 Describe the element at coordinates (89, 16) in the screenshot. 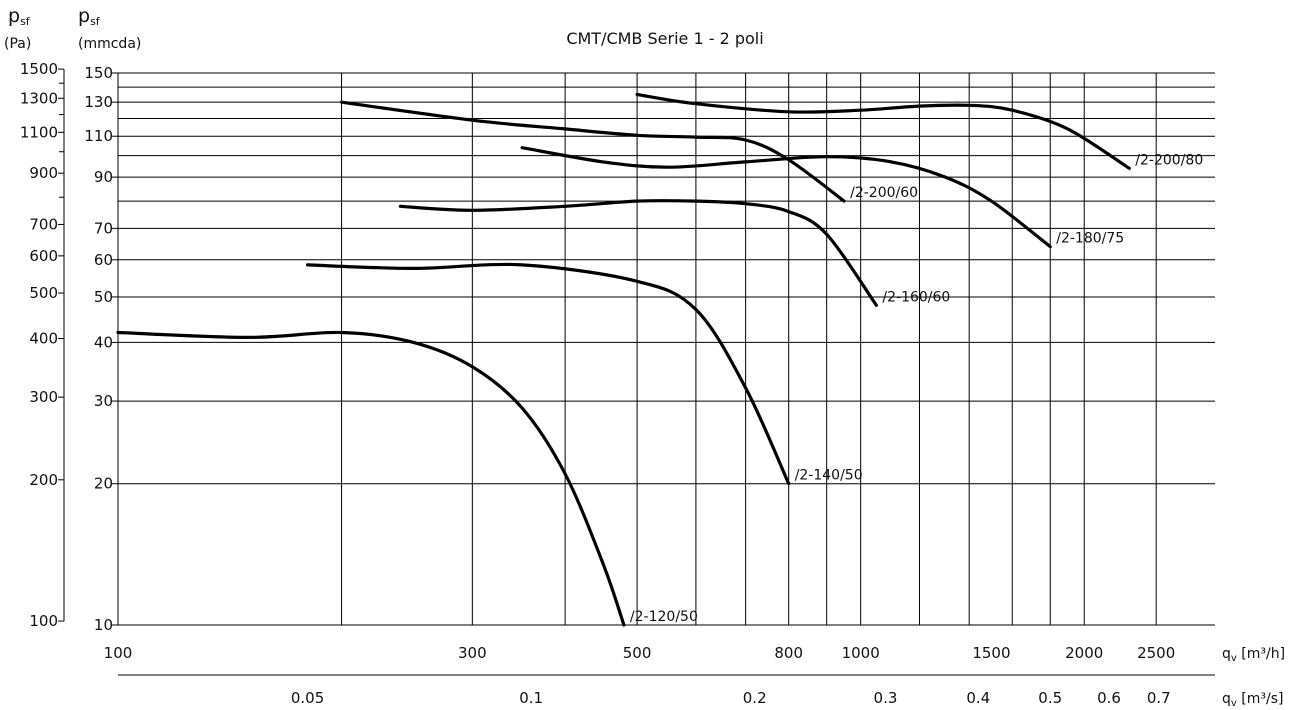

I see `y-right-label: psf` at that location.